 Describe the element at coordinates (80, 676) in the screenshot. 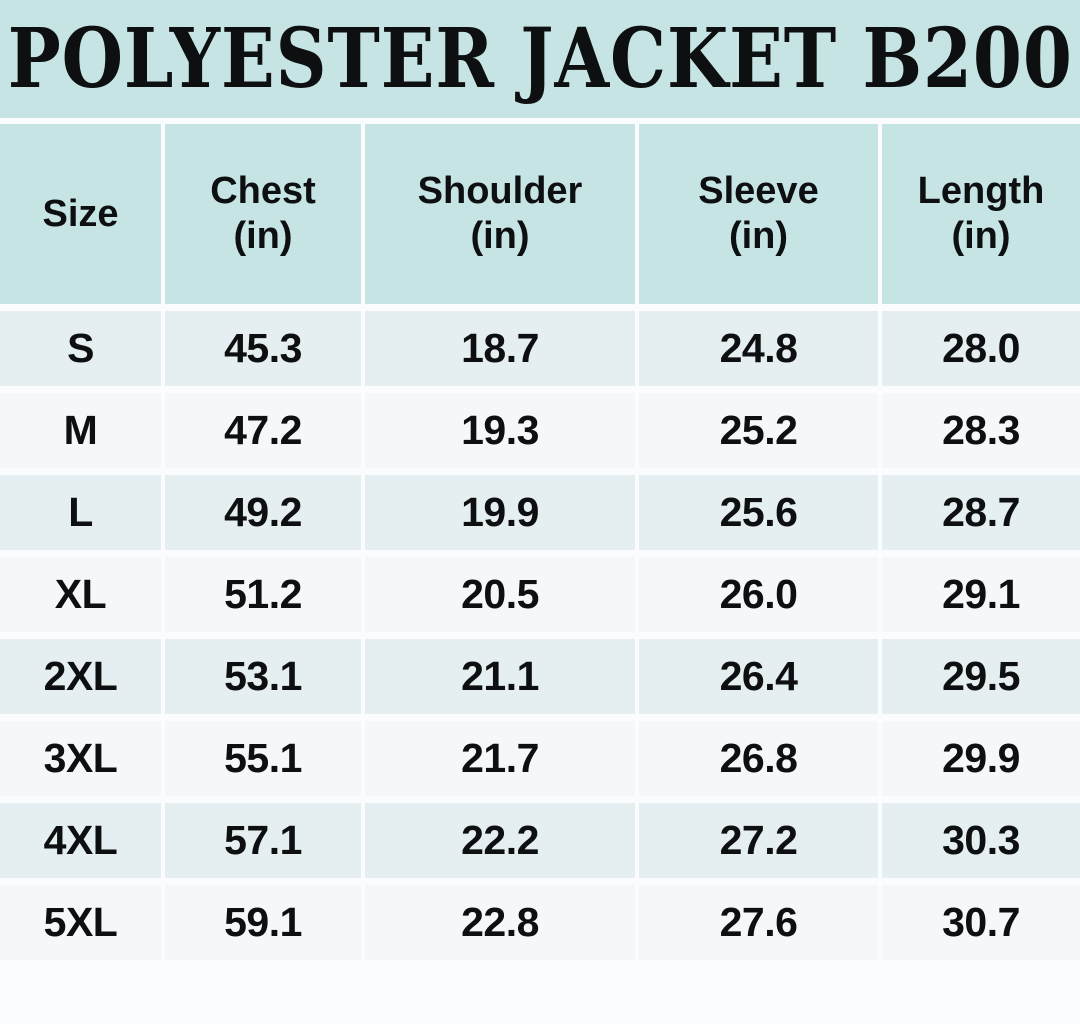

I see `size-cell: 2XL` at that location.